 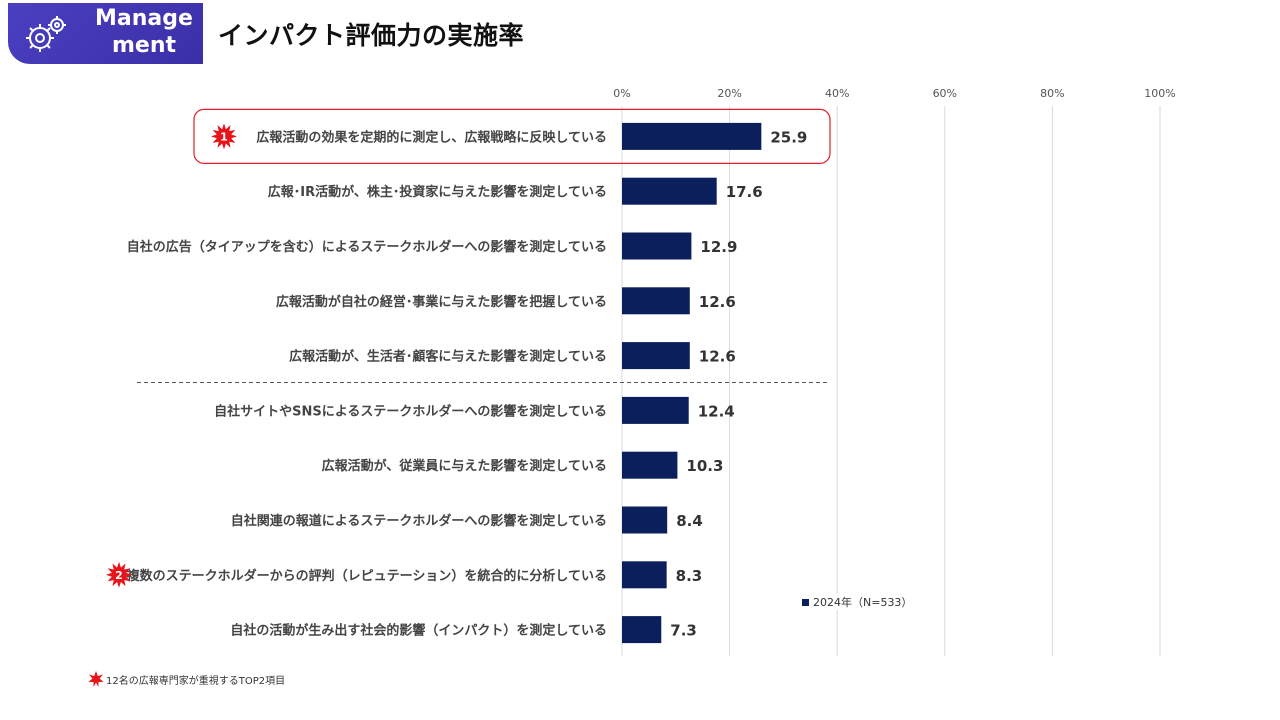 I want to click on category-label: 広報活動が、生活者･顧客に与えた影響を測定している, so click(x=448, y=357).